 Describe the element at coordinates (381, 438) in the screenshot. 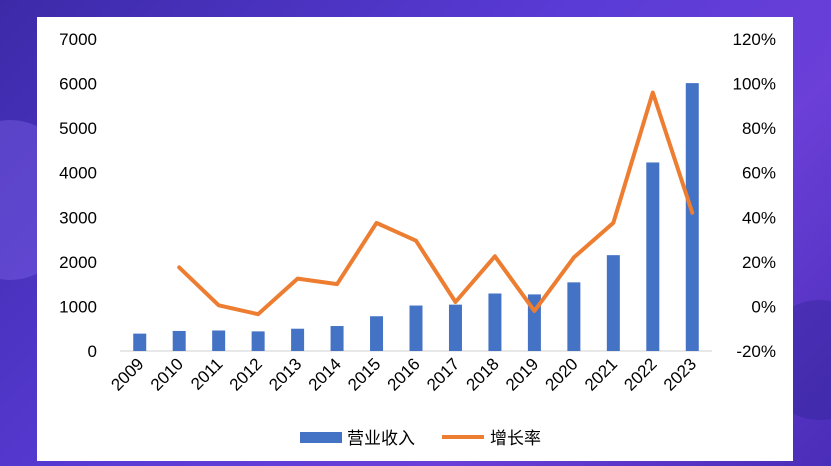

I see `legend-label-revenue: 营业收入` at that location.